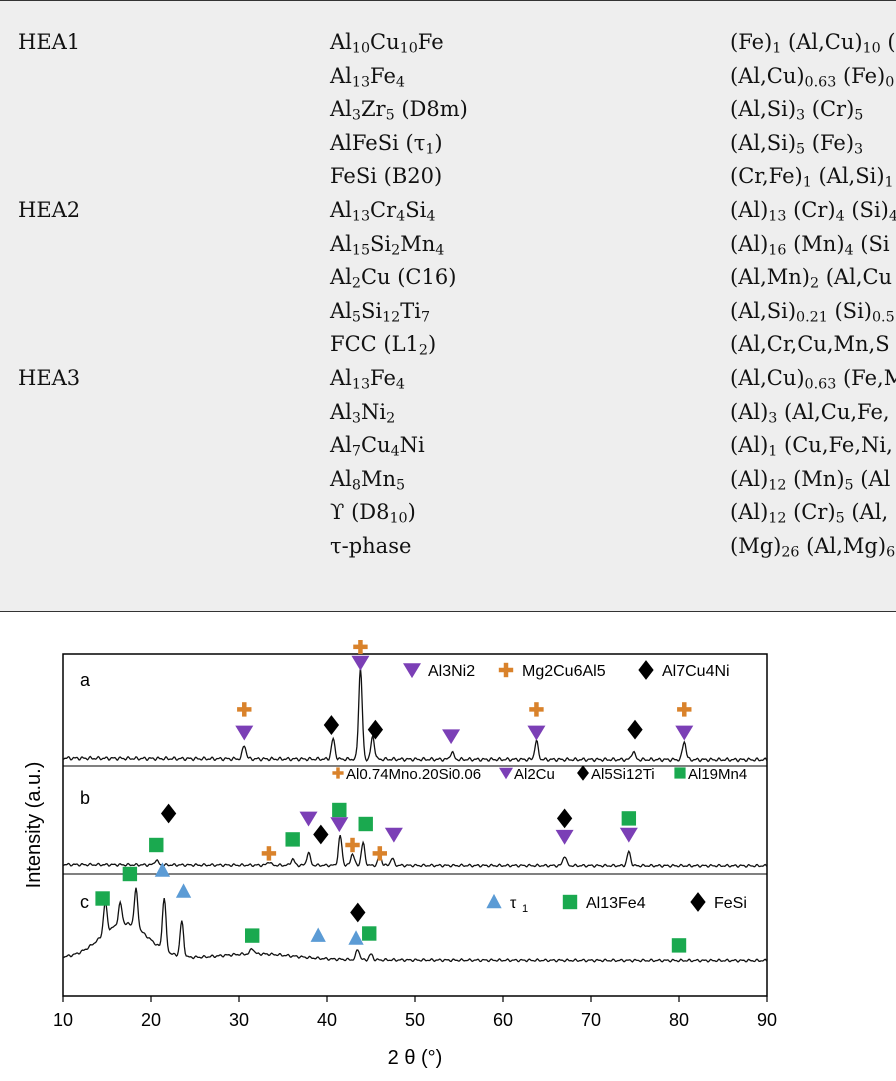 The width and height of the screenshot is (896, 1081). Describe the element at coordinates (756, 546) in the screenshot. I see `text-segment: (Mg)` at that location.